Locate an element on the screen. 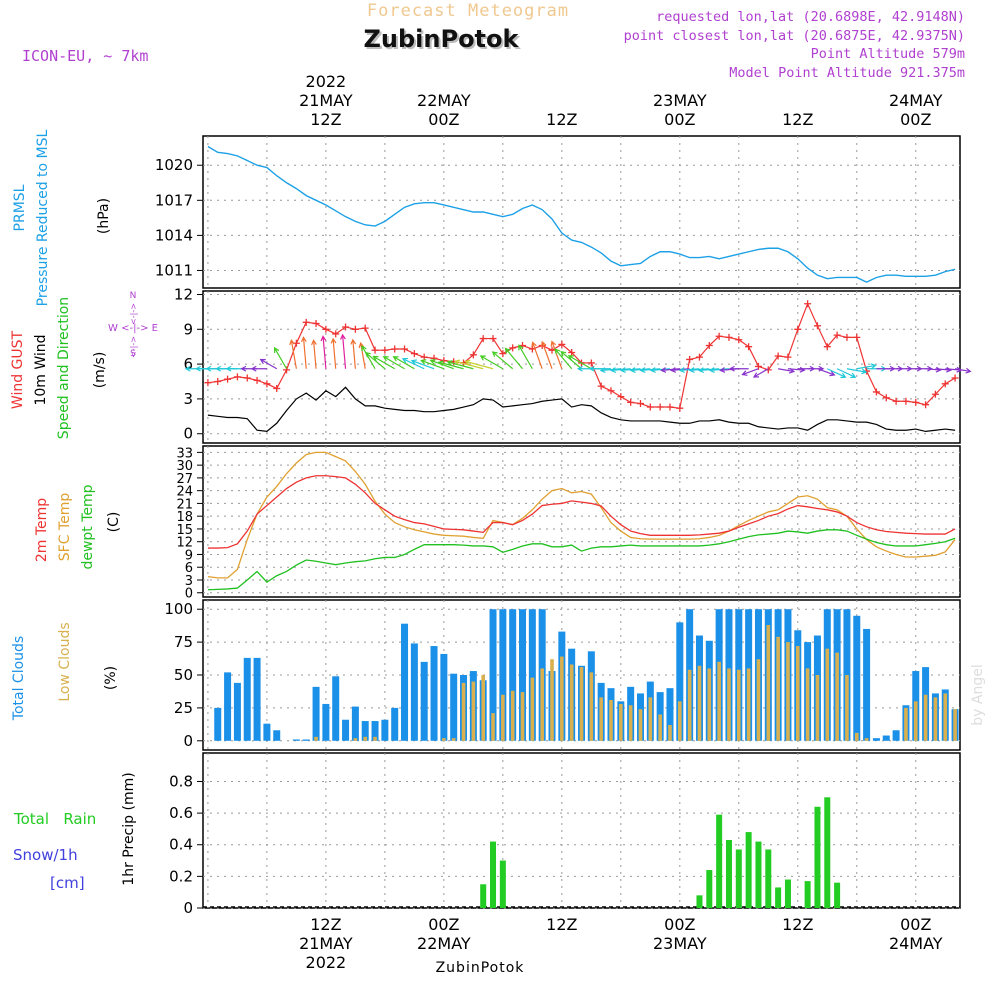 This screenshot has width=1000, height=1000. y-tick-label: 1014 is located at coordinates (174, 235).